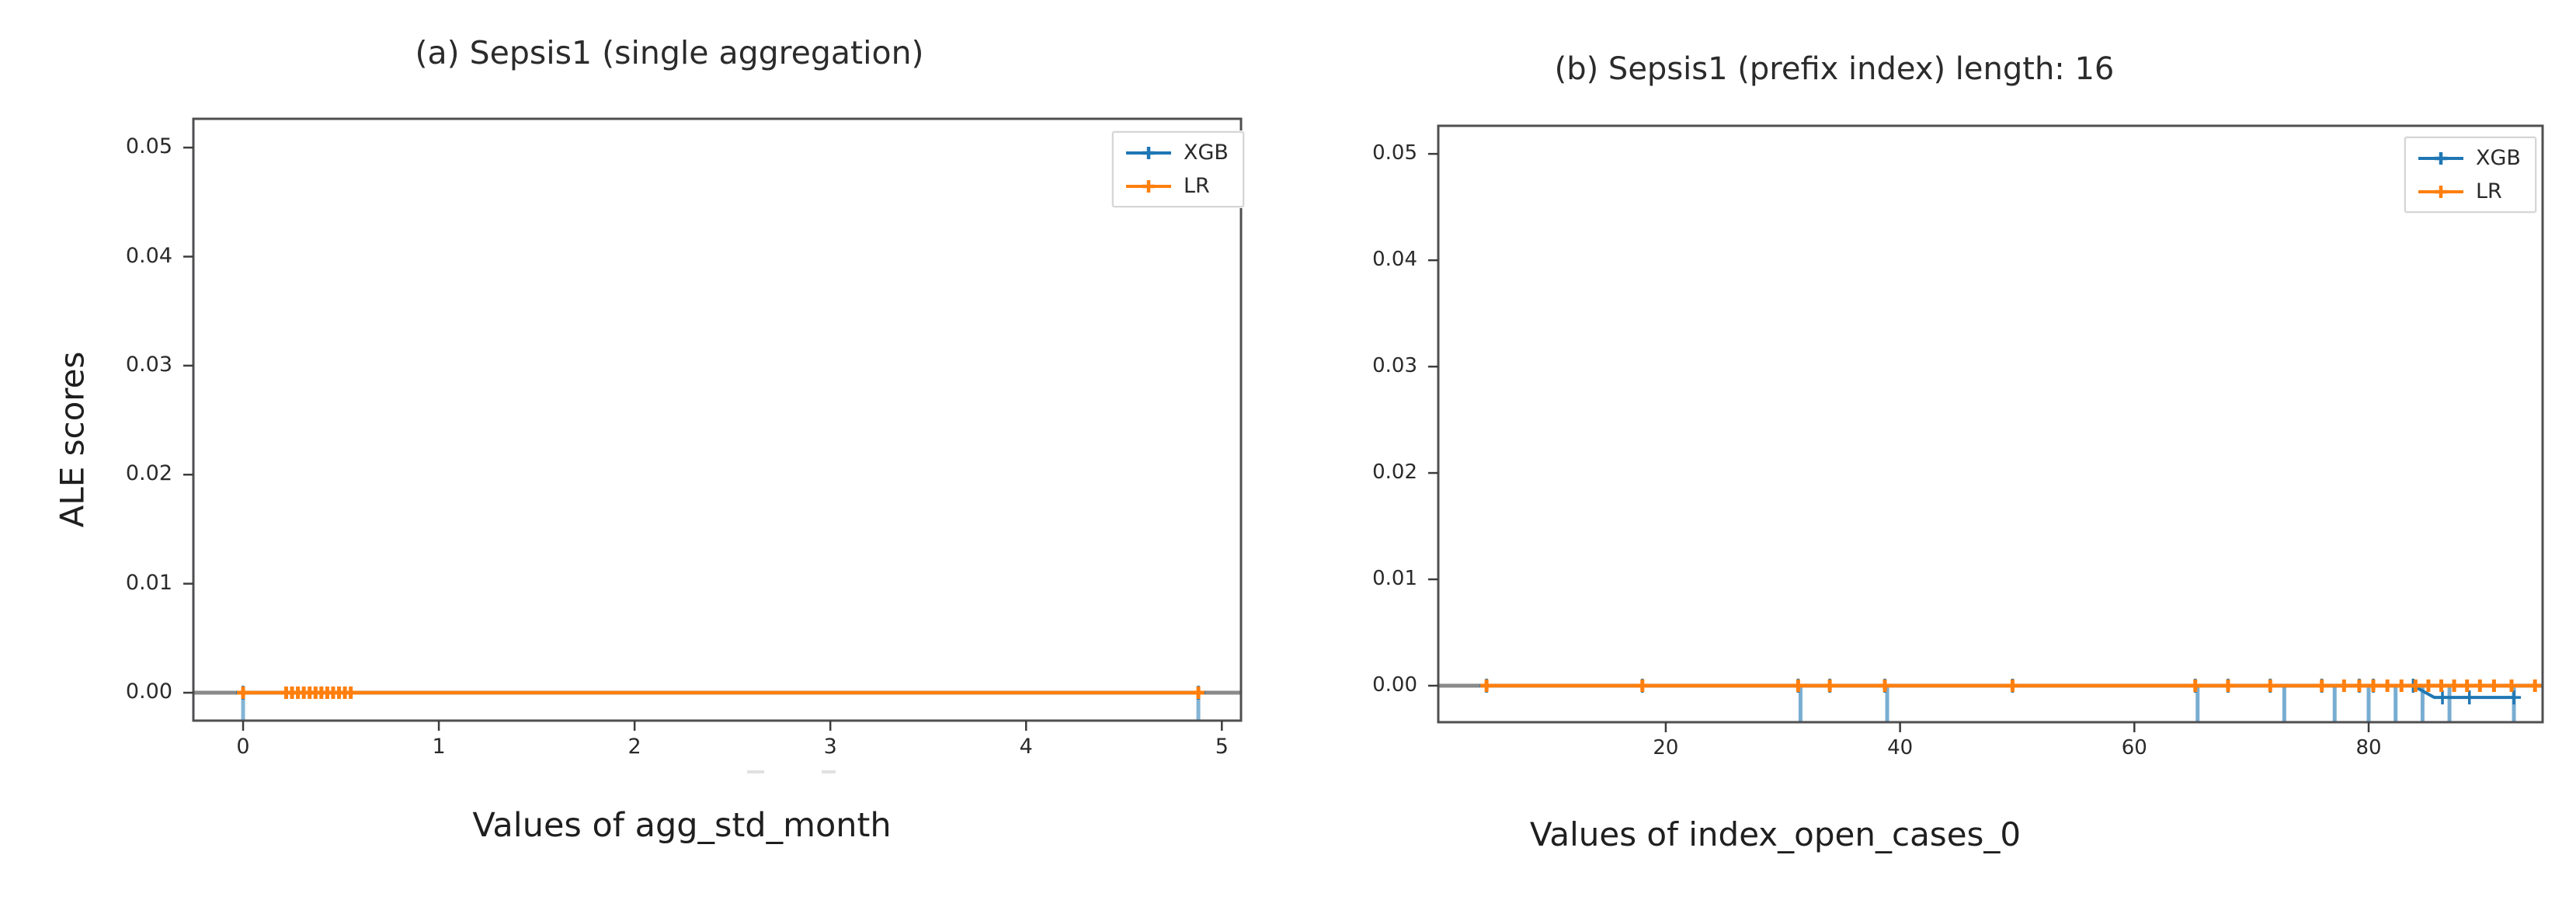 The width and height of the screenshot is (2576, 907). What do you see at coordinates (2134, 747) in the screenshot?
I see `chart-b-x-tick-label: 60` at bounding box center [2134, 747].